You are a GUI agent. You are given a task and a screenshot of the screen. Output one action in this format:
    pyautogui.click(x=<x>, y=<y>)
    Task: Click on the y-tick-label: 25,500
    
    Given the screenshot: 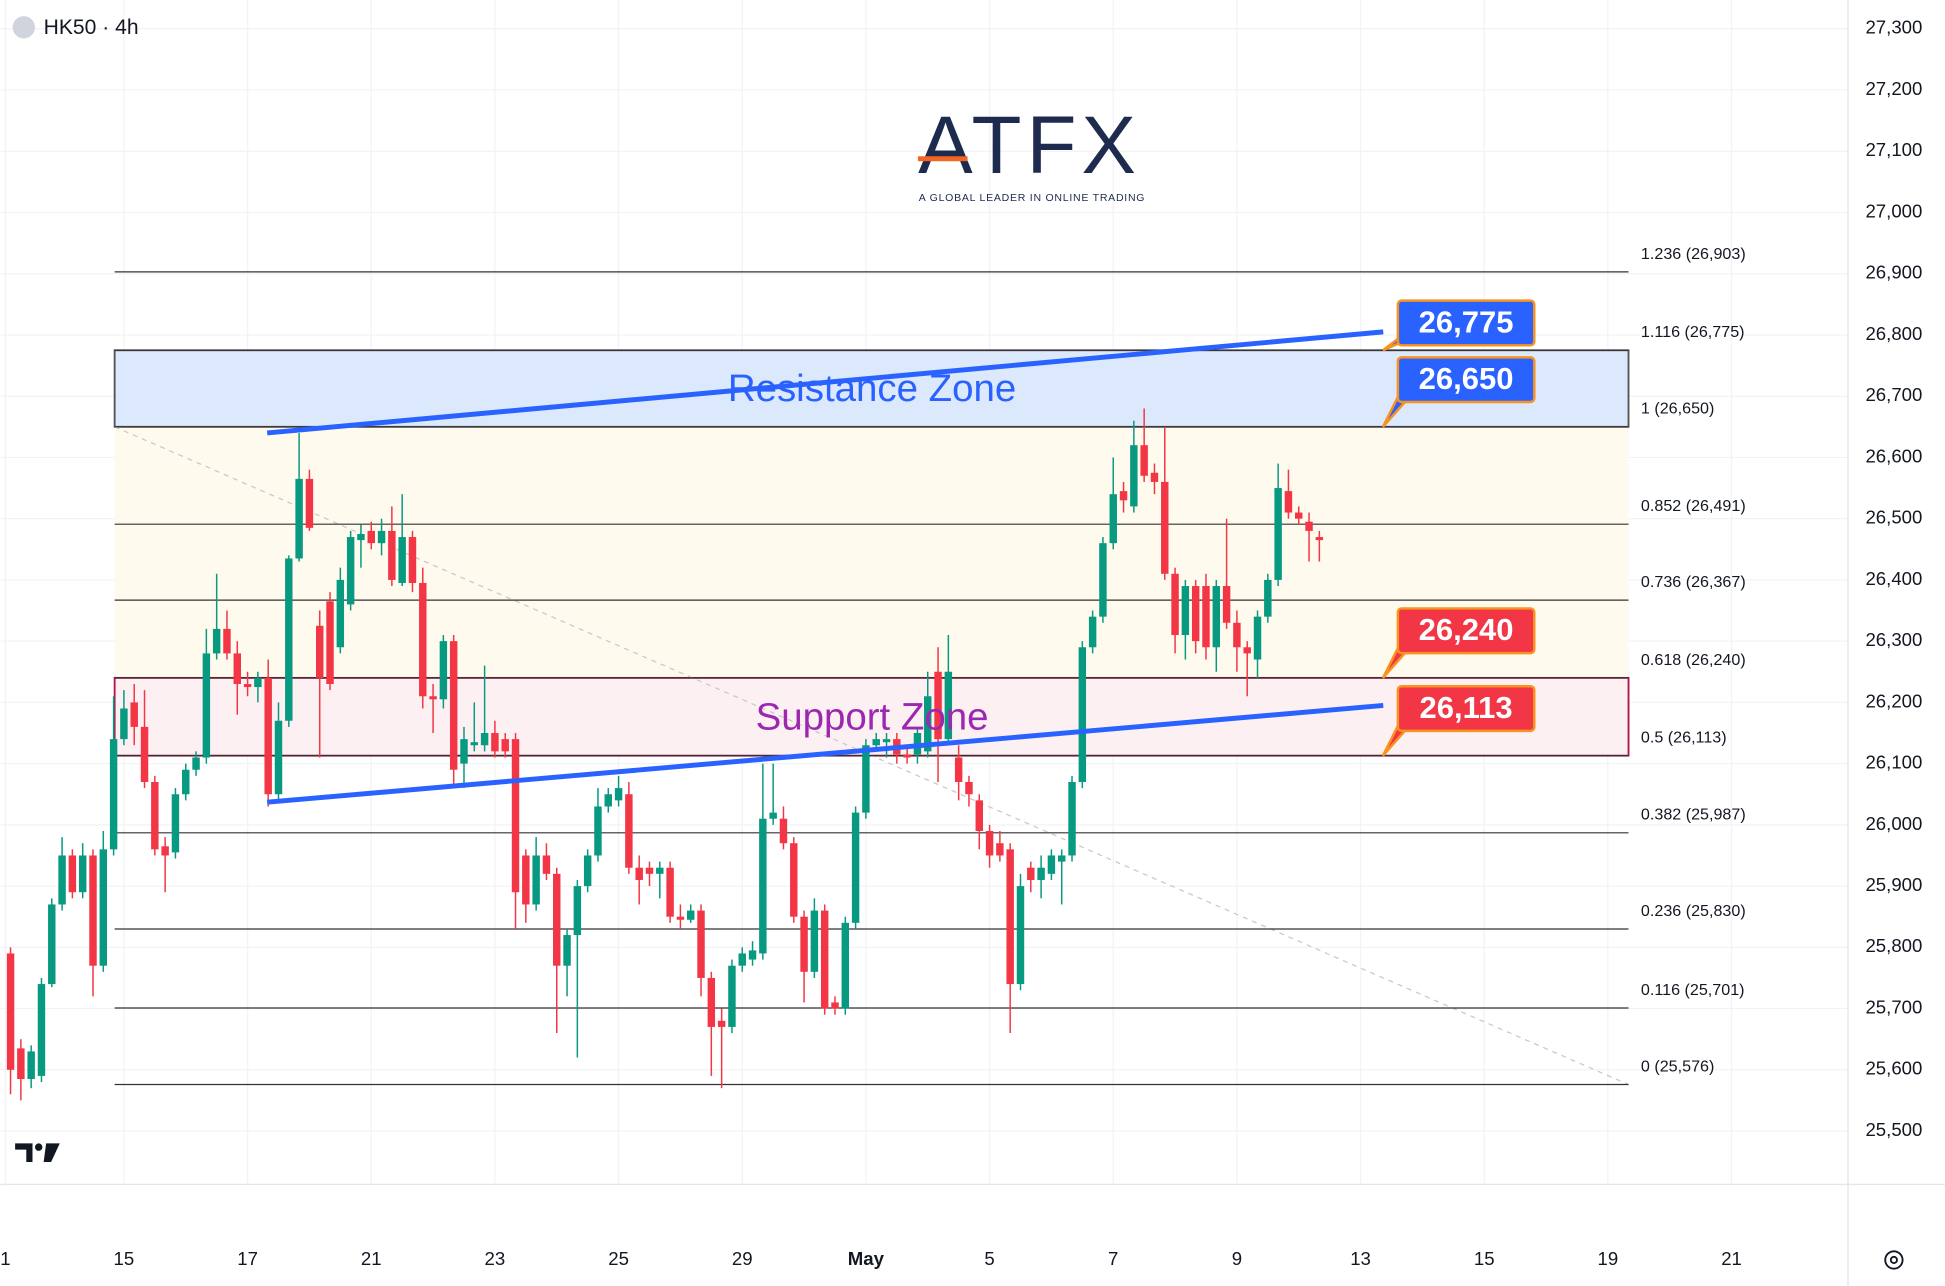 What is the action you would take?
    pyautogui.click(x=1893, y=1129)
    